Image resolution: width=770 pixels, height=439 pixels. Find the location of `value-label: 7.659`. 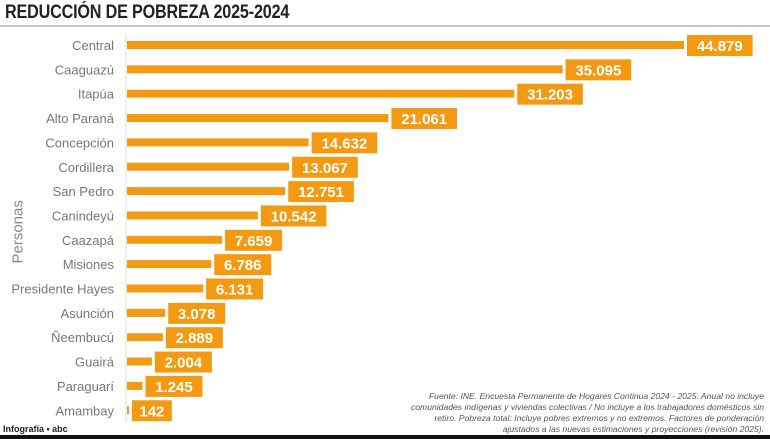

value-label: 7.659 is located at coordinates (254, 241).